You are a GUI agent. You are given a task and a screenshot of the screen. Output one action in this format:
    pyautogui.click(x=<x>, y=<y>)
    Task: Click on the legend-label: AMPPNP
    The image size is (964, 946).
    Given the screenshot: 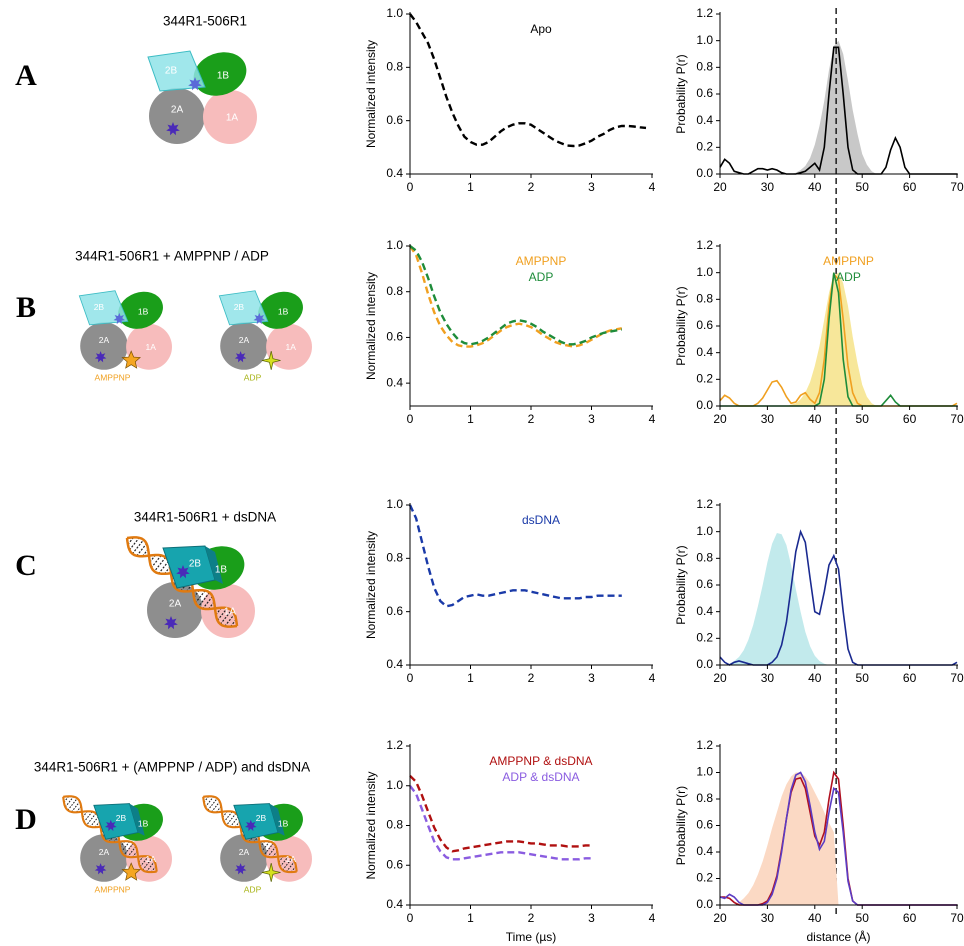 What is the action you would take?
    pyautogui.click(x=541, y=261)
    